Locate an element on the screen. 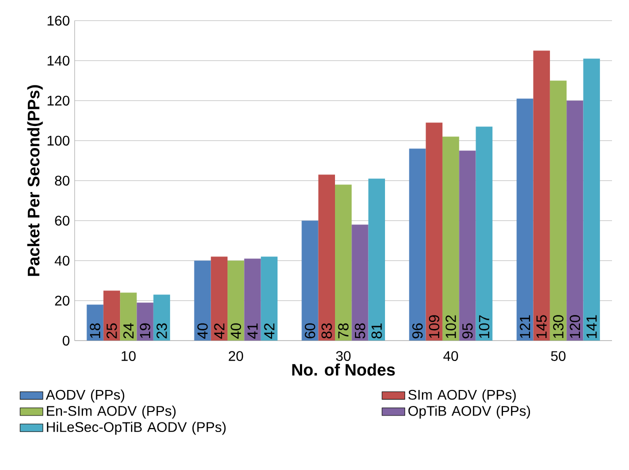 The image size is (629, 470). data-label: 95 is located at coordinates (467, 330).